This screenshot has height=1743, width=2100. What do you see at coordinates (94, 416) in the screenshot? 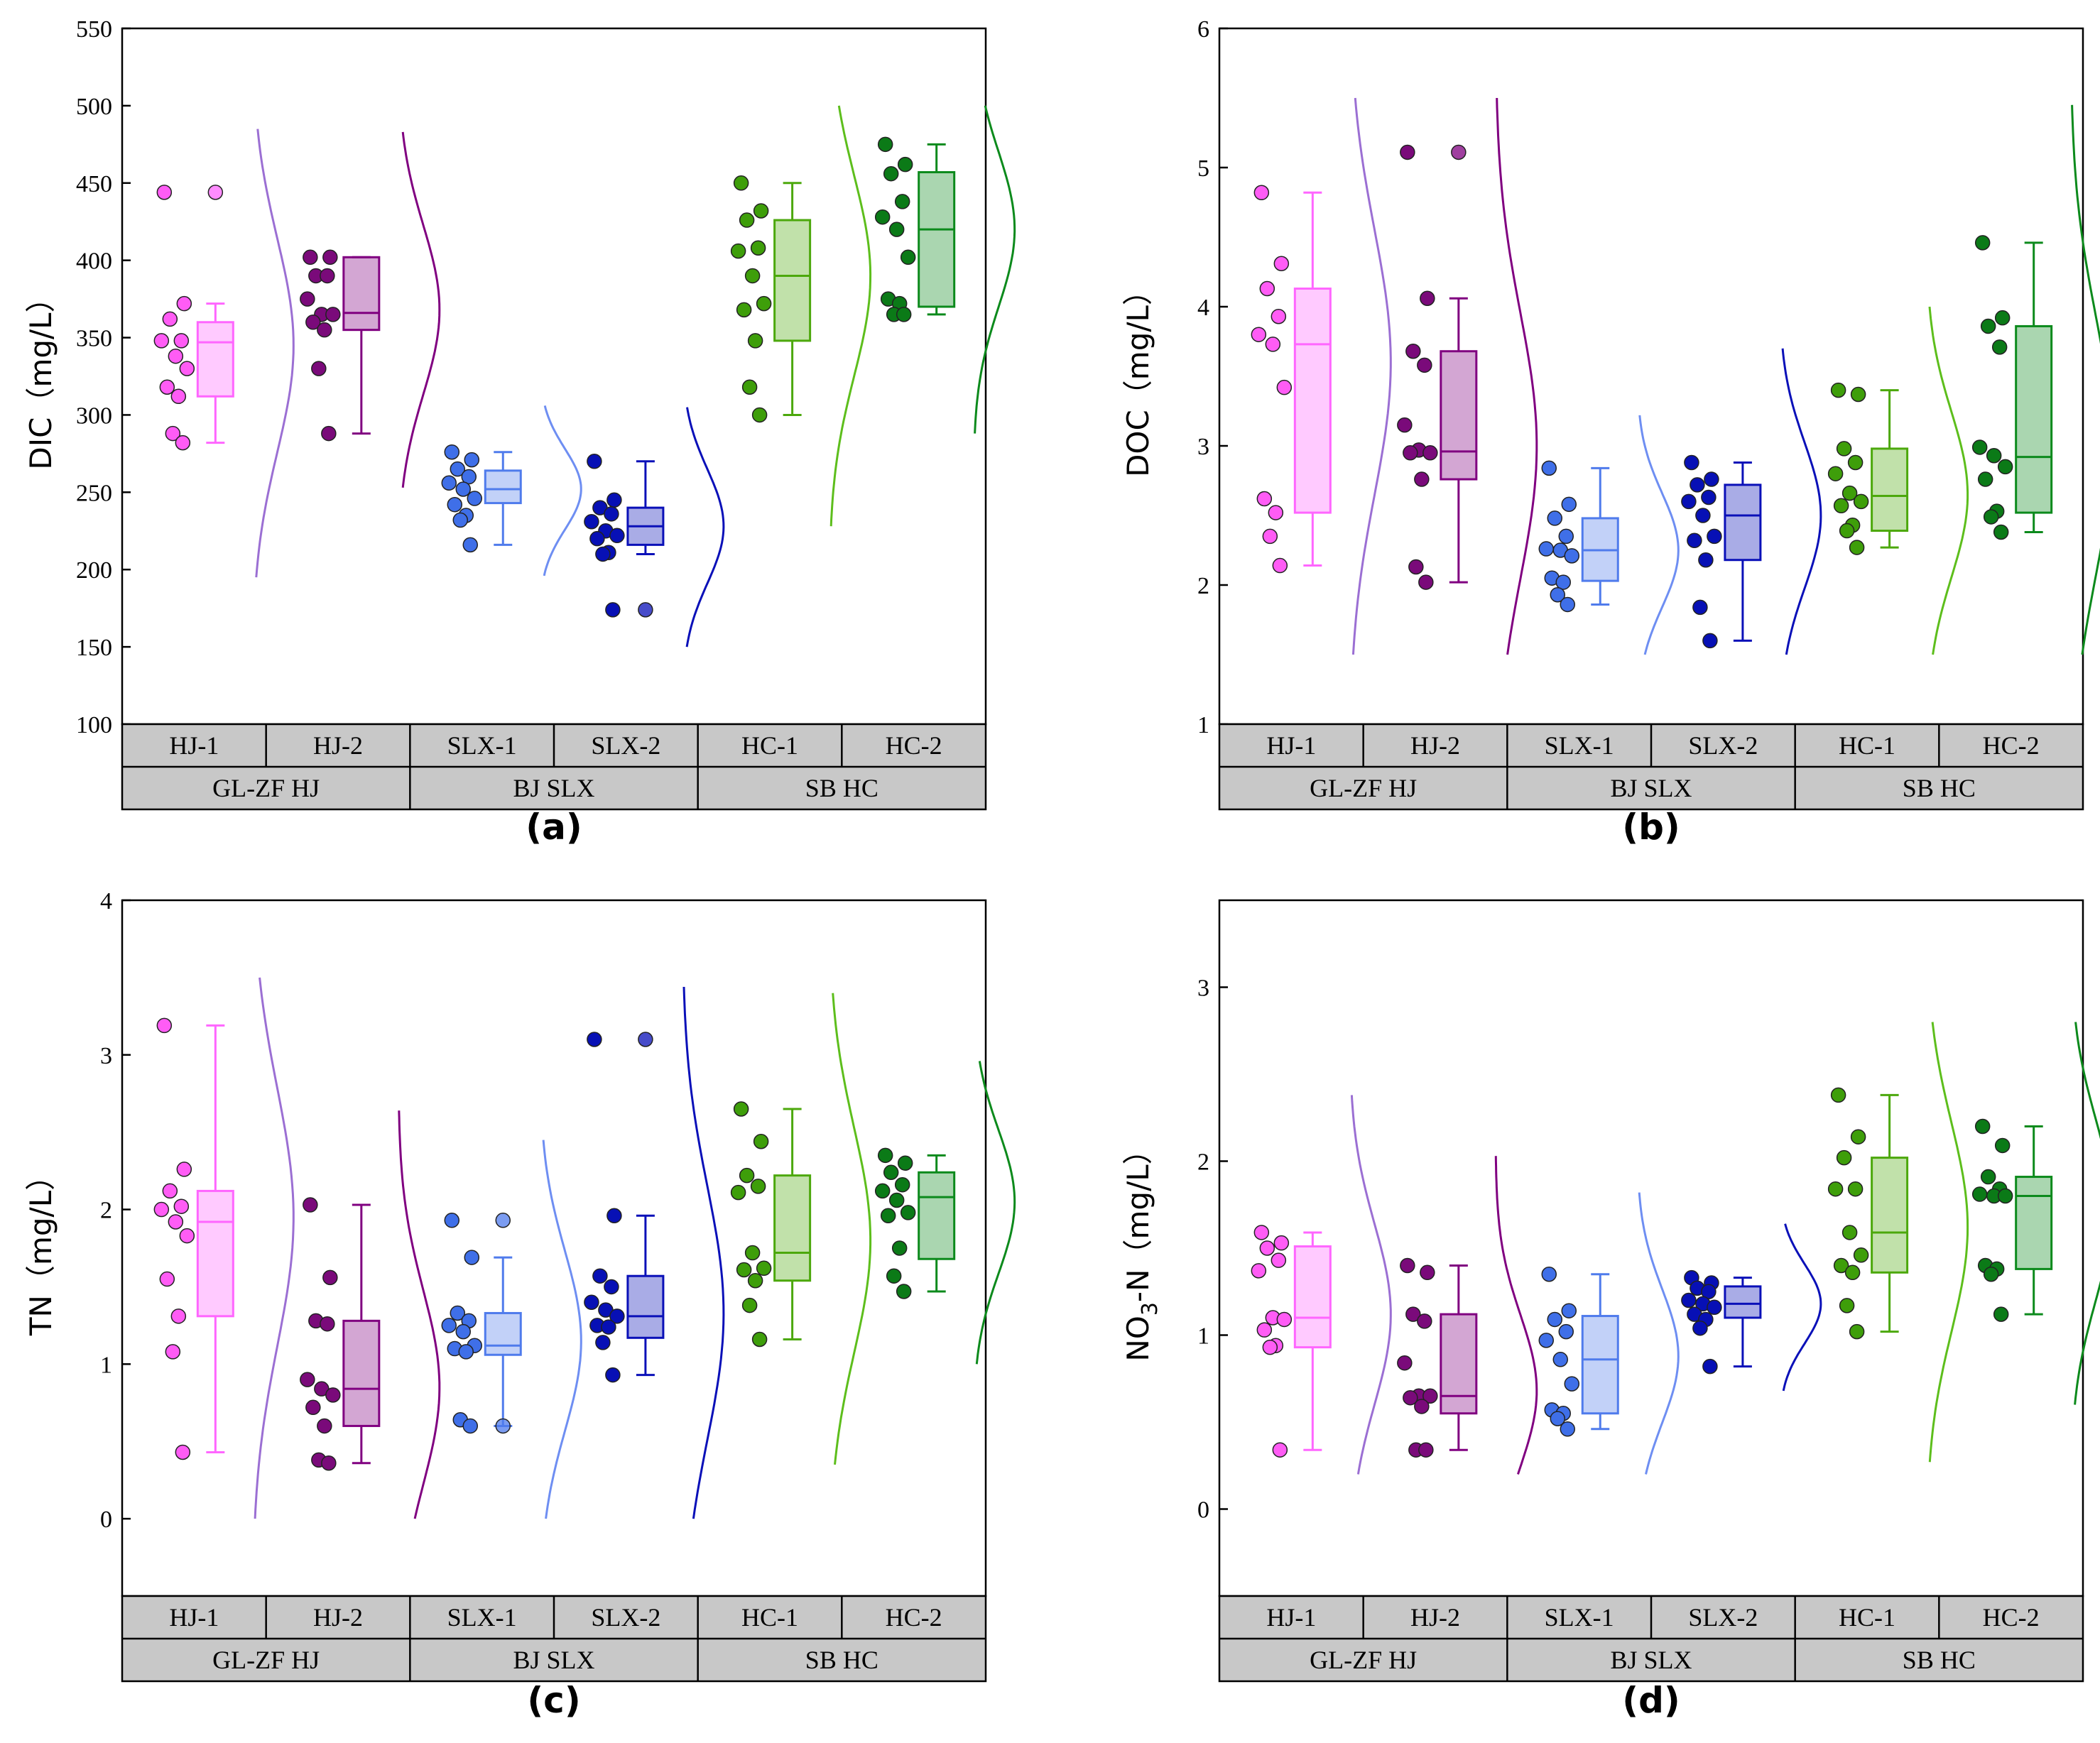
I see `y-tick-label: 300` at bounding box center [94, 416].